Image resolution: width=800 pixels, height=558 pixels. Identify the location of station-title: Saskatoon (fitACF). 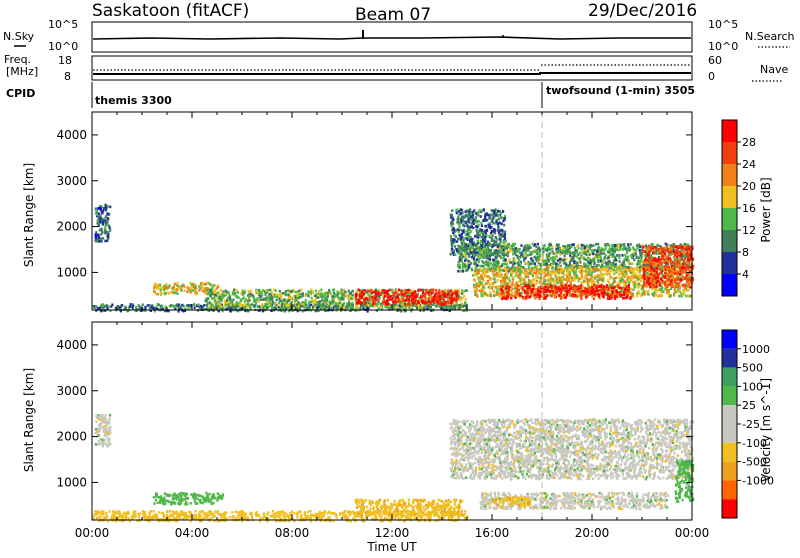
(170, 11).